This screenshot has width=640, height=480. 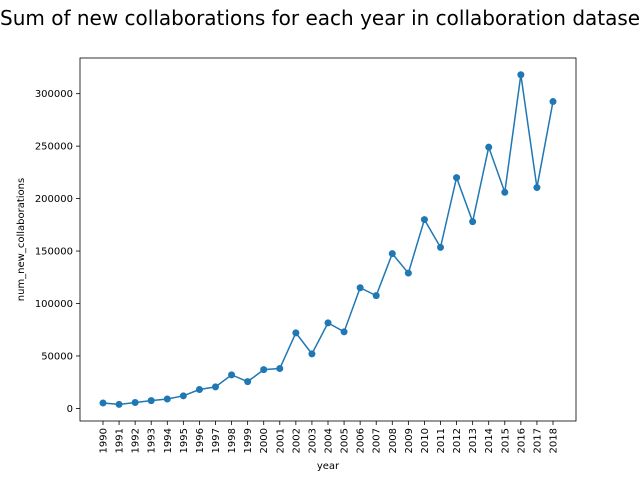 What do you see at coordinates (296, 440) in the screenshot?
I see `x-tick-label: 2002` at bounding box center [296, 440].